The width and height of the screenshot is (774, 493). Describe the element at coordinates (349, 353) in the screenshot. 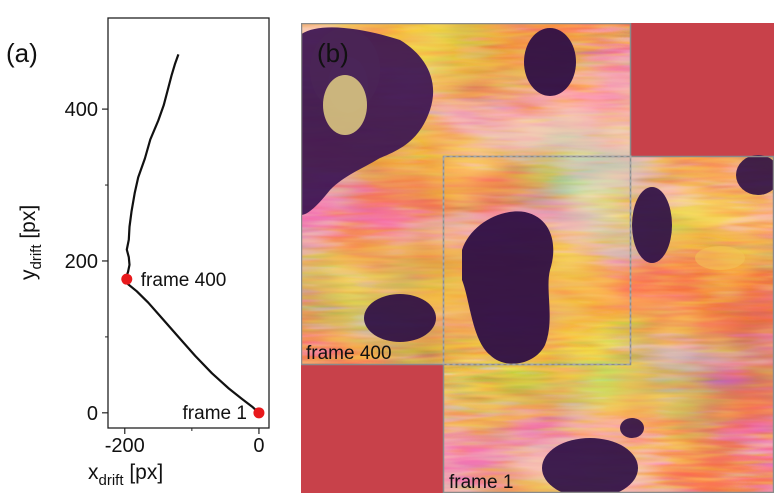

I see `frame-400-label: frame 400` at that location.